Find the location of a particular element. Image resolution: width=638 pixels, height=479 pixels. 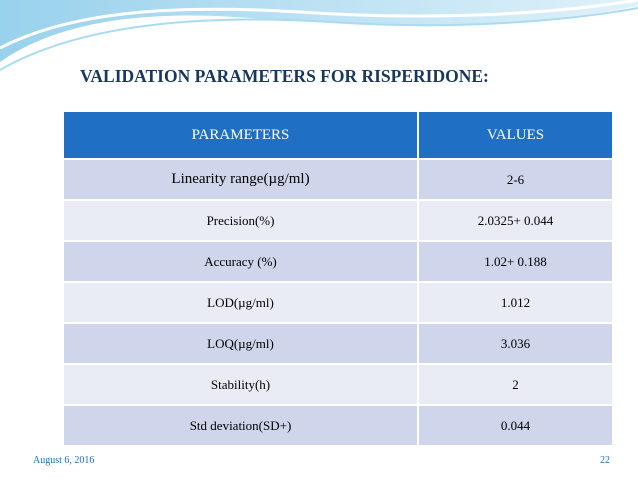

parameter-cell: LOD(µg/ml) is located at coordinates (240, 302).